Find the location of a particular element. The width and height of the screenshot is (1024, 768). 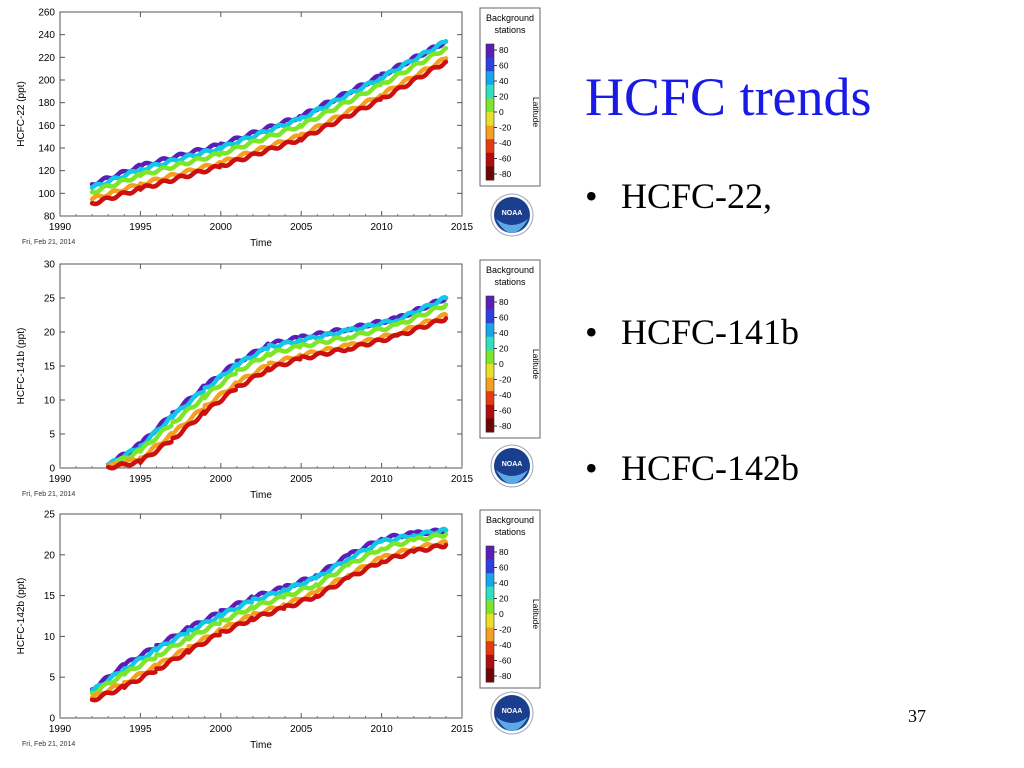

y-tick-label: 80 is located at coordinates (50, 217).